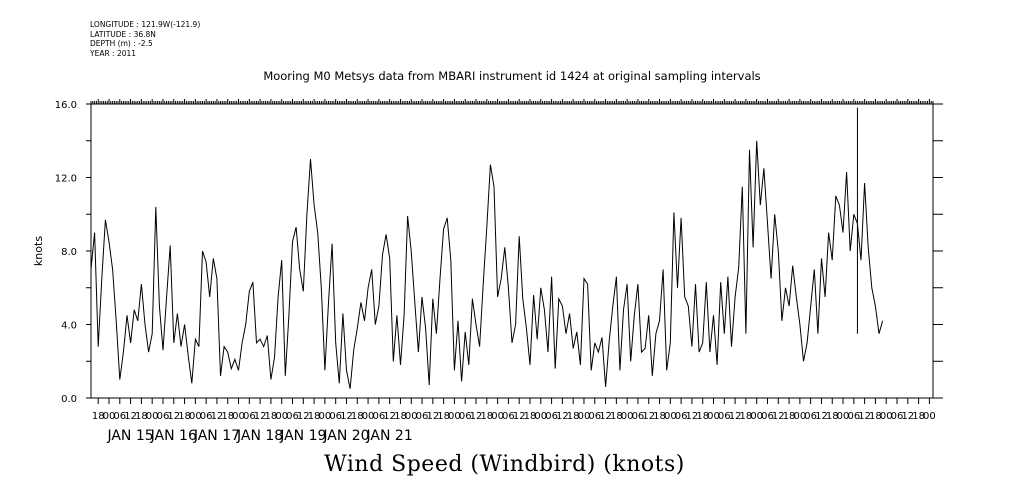 This screenshot has width=1009, height=504. What do you see at coordinates (69, 252) in the screenshot?
I see `y-tick-label: 8.0` at bounding box center [69, 252].